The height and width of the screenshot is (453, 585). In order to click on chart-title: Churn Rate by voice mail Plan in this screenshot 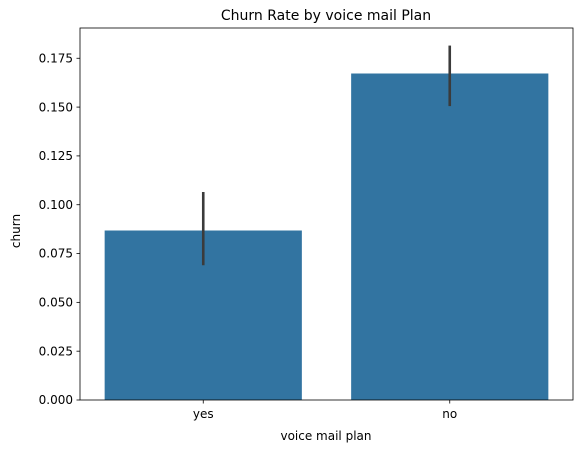, I will do `click(326, 16)`.